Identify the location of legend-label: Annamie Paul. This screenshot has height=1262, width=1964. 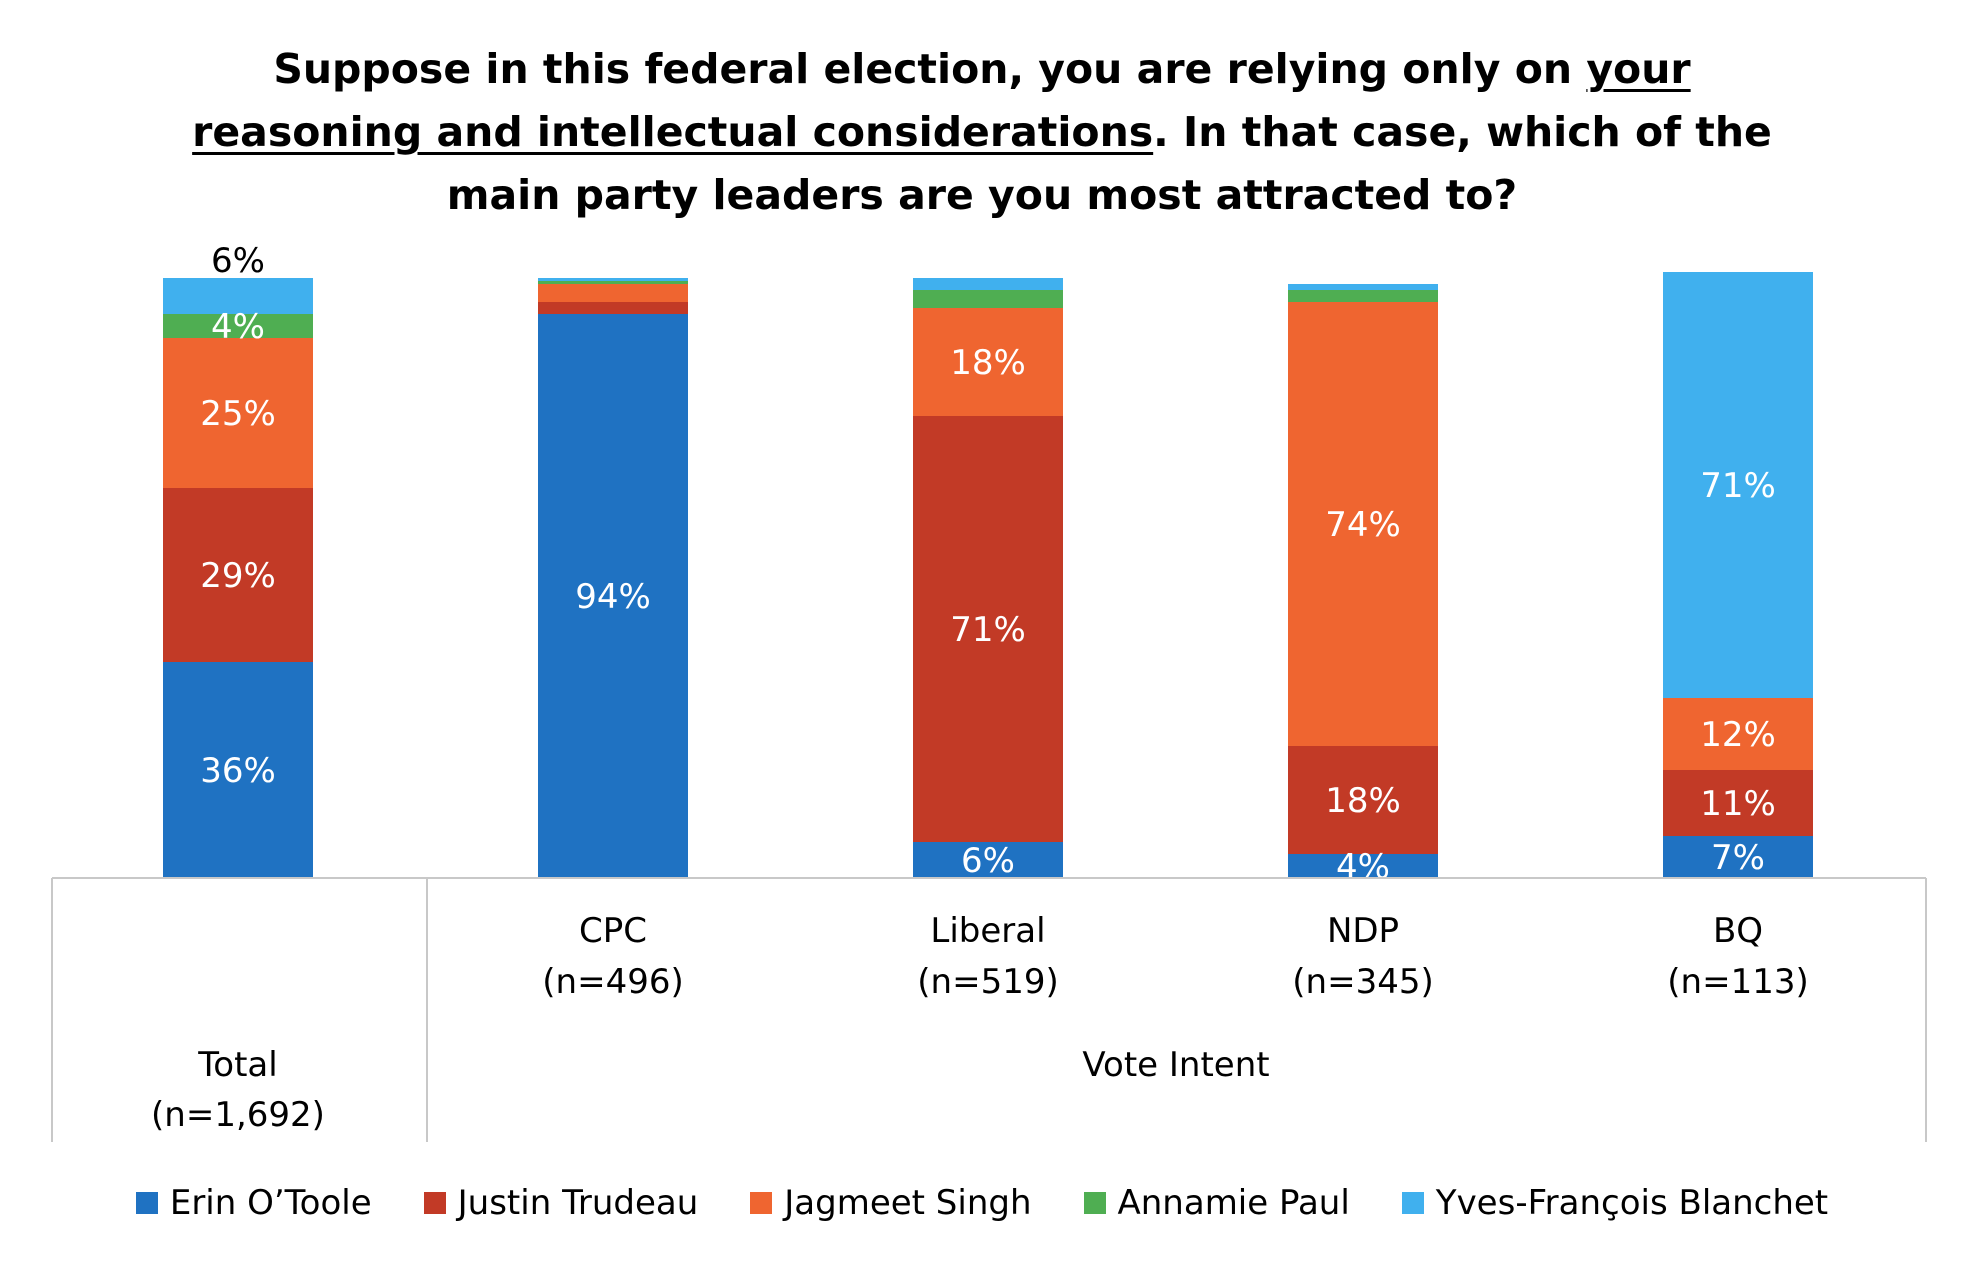
(1233, 1203).